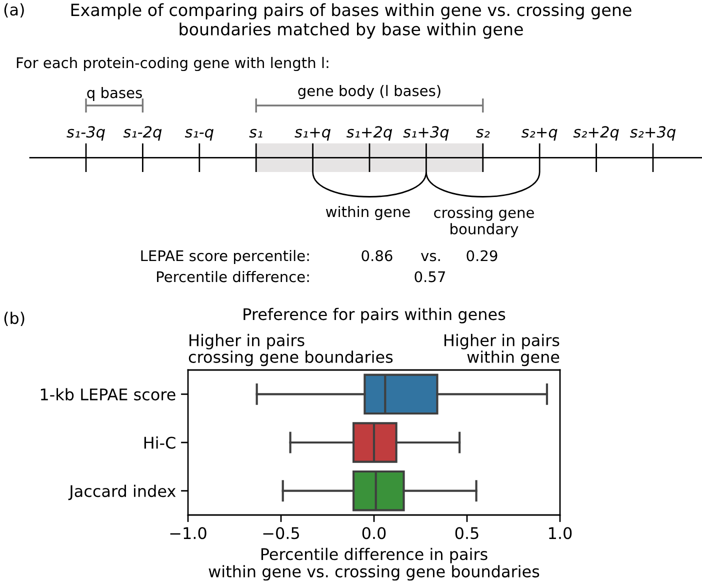 This screenshot has height=585, width=702. Describe the element at coordinates (172, 64) in the screenshot. I see `text: For each protein-coding gene with length l:` at that location.